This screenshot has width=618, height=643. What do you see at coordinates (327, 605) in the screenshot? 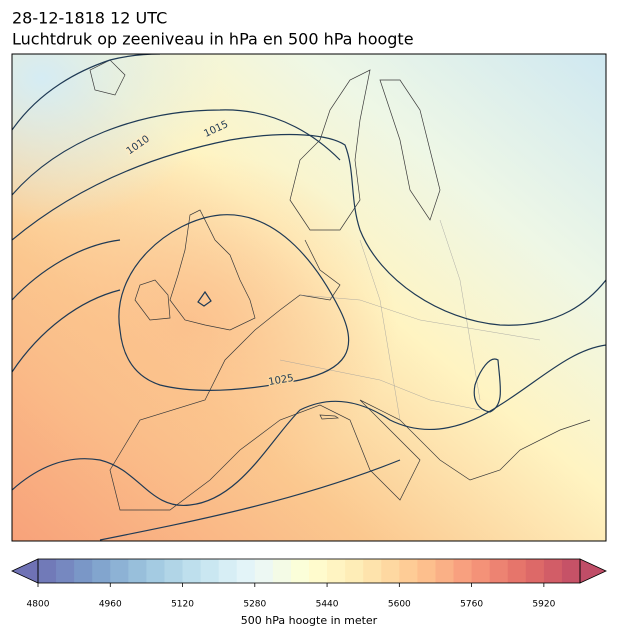
I see `colorbar-tick-label: 5440` at bounding box center [327, 605].